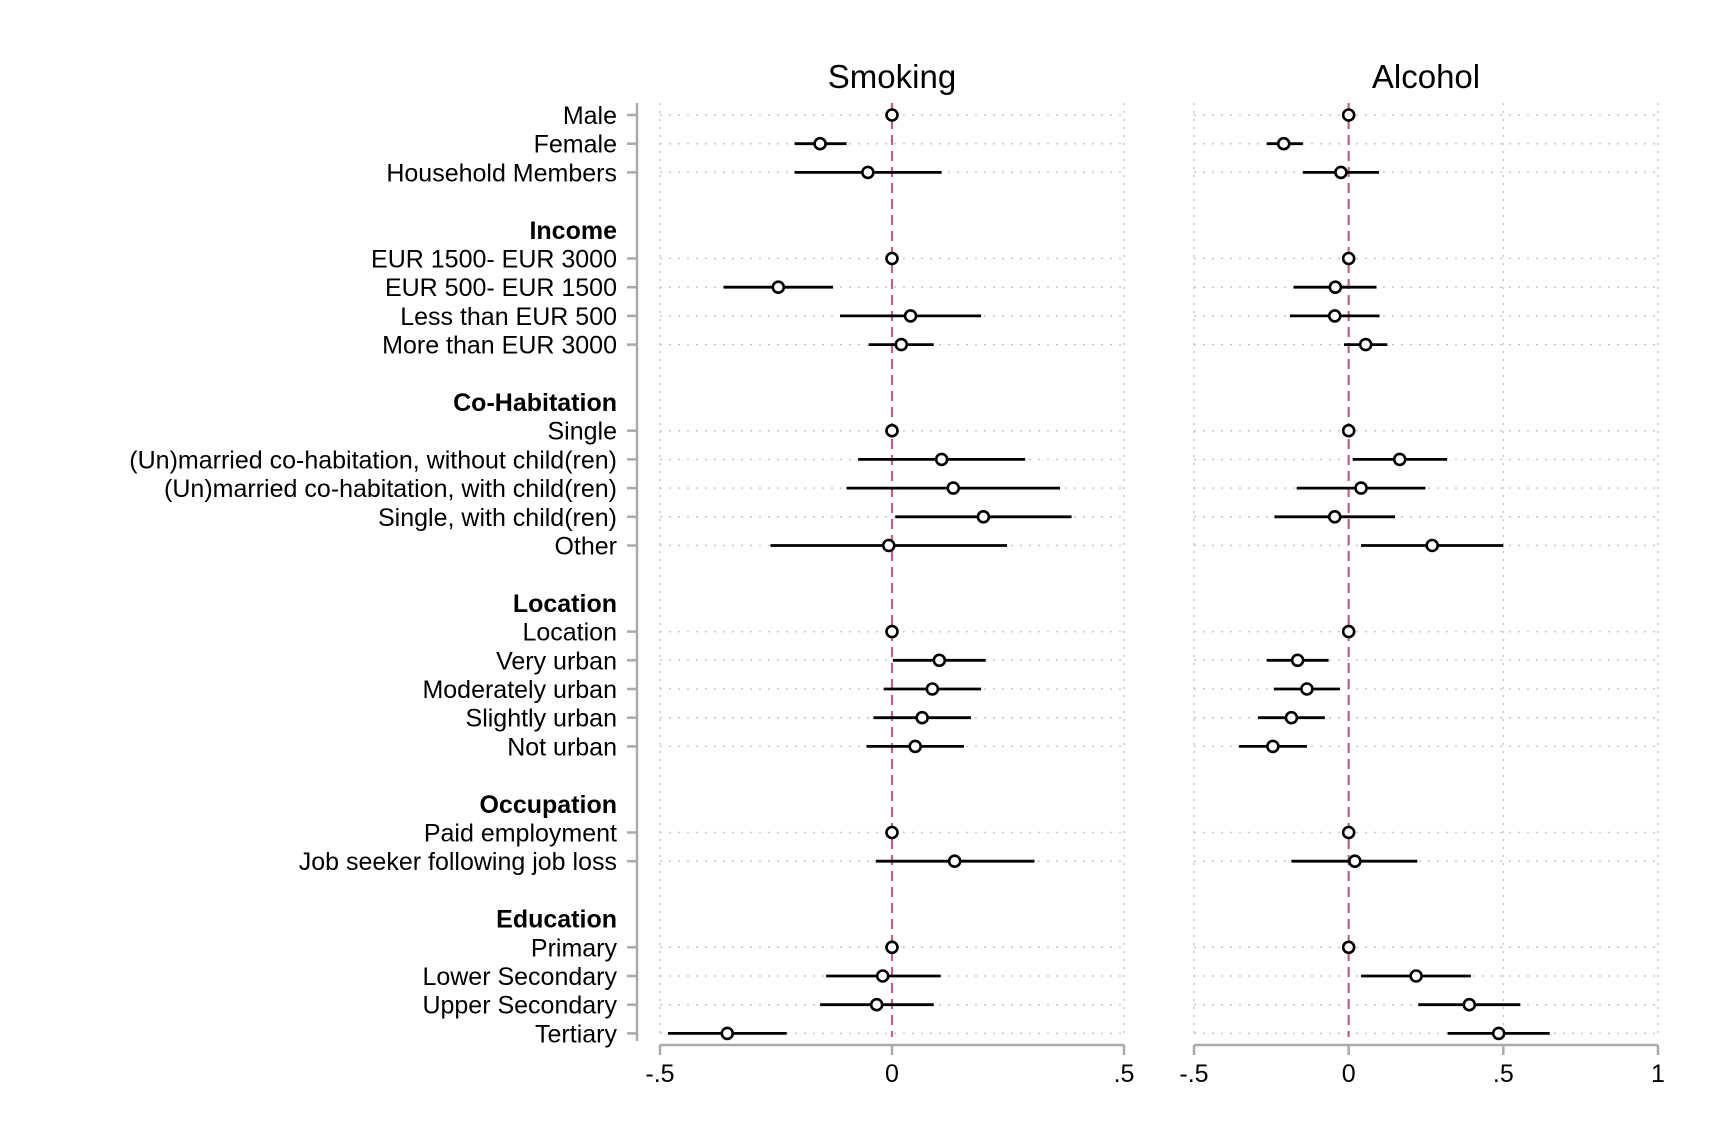  I want to click on row-label: Very urban, so click(556, 661).